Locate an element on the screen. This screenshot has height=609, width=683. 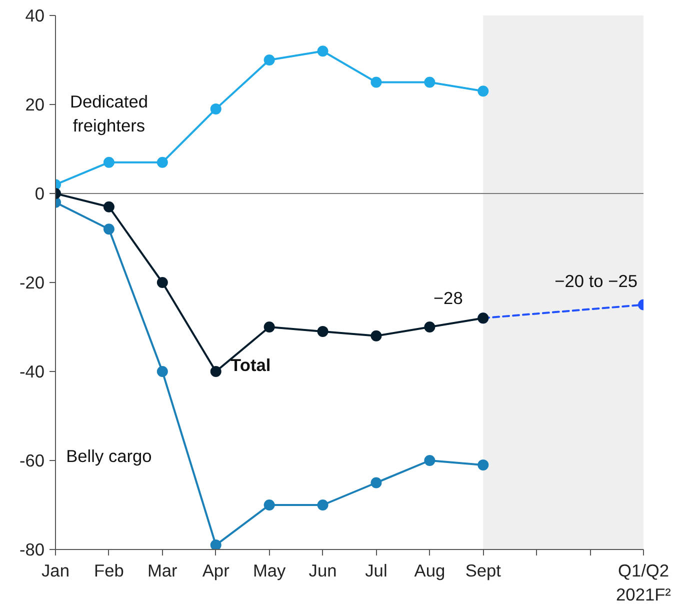
annotation: −20 to −25 is located at coordinates (596, 280).